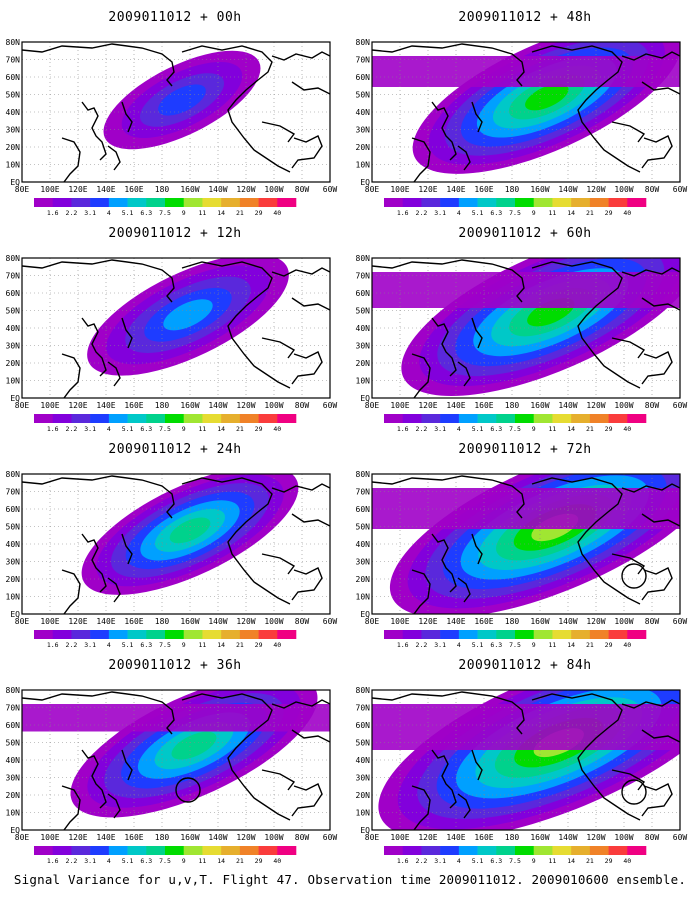 This screenshot has width=700, height=900. I want to click on lat-label: 10N, so click(13, 381).